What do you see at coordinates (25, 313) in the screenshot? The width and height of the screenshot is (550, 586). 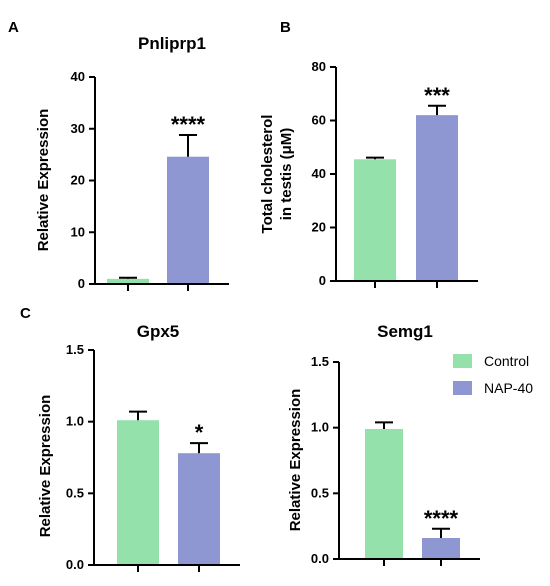 I see `panel-letter-c: C` at bounding box center [25, 313].